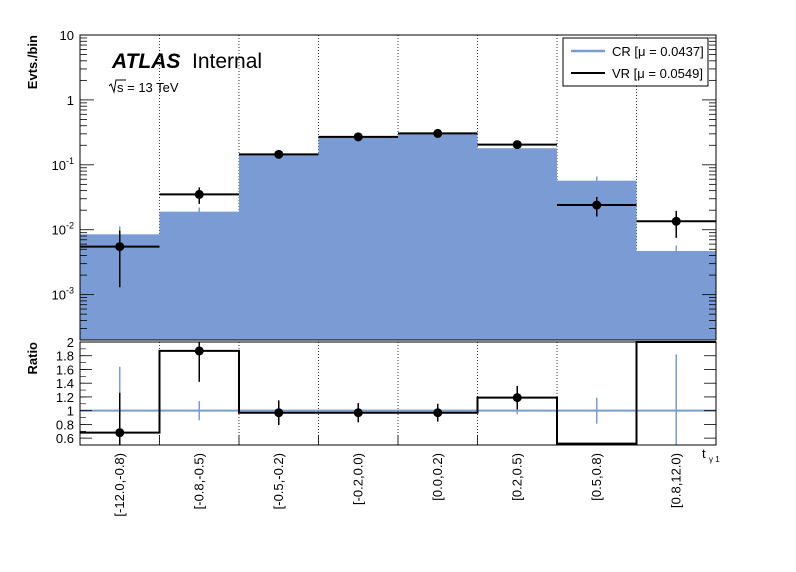  What do you see at coordinates (70, 291) in the screenshot?
I see `tick-exponent: -3` at bounding box center [70, 291].